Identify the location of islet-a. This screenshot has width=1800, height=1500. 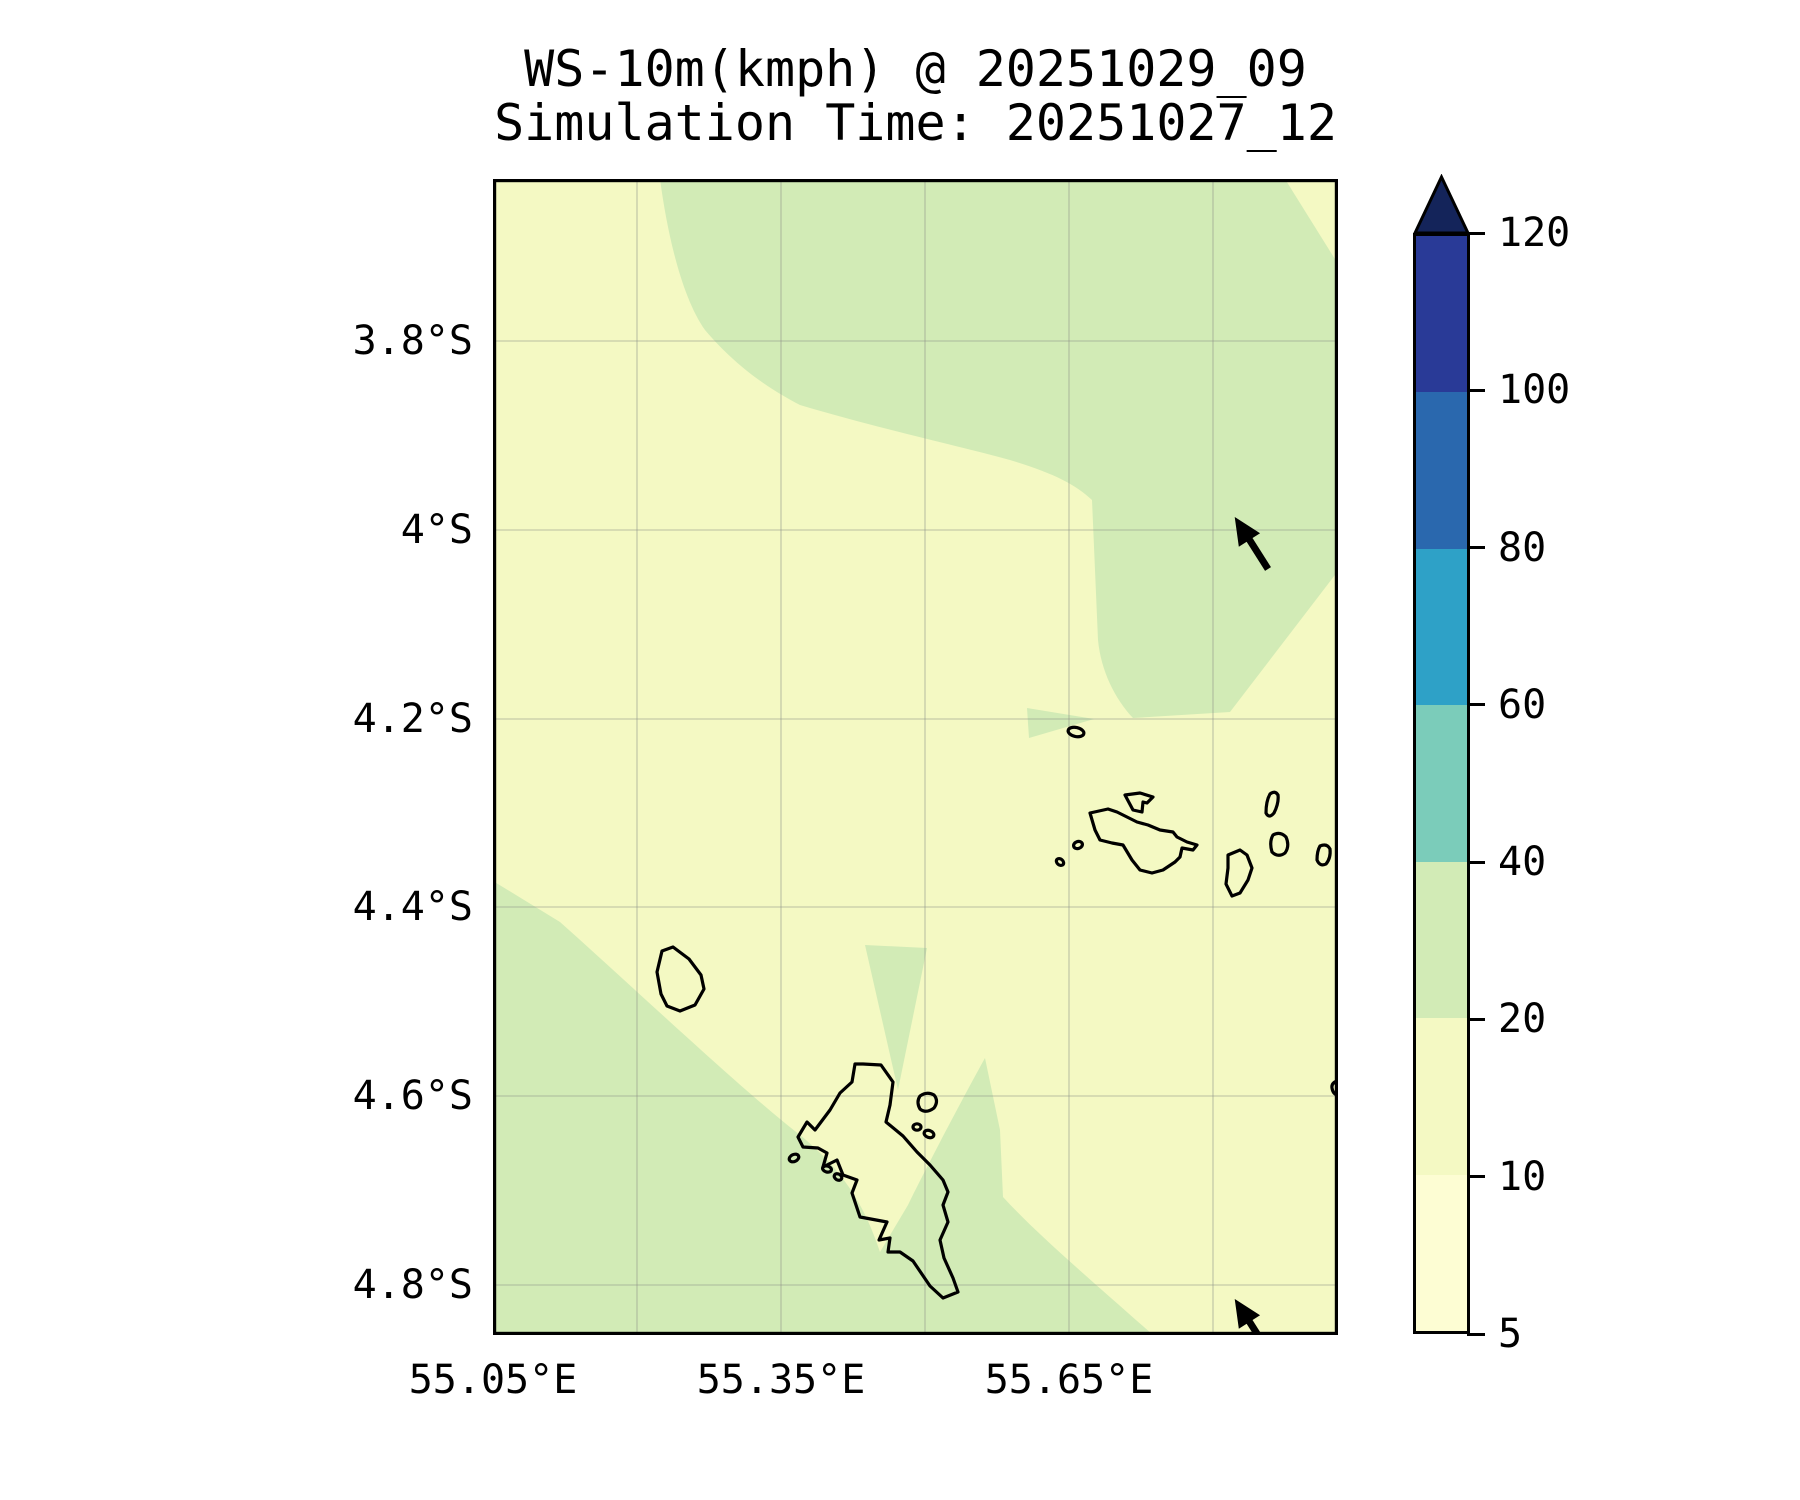
(1076, 732).